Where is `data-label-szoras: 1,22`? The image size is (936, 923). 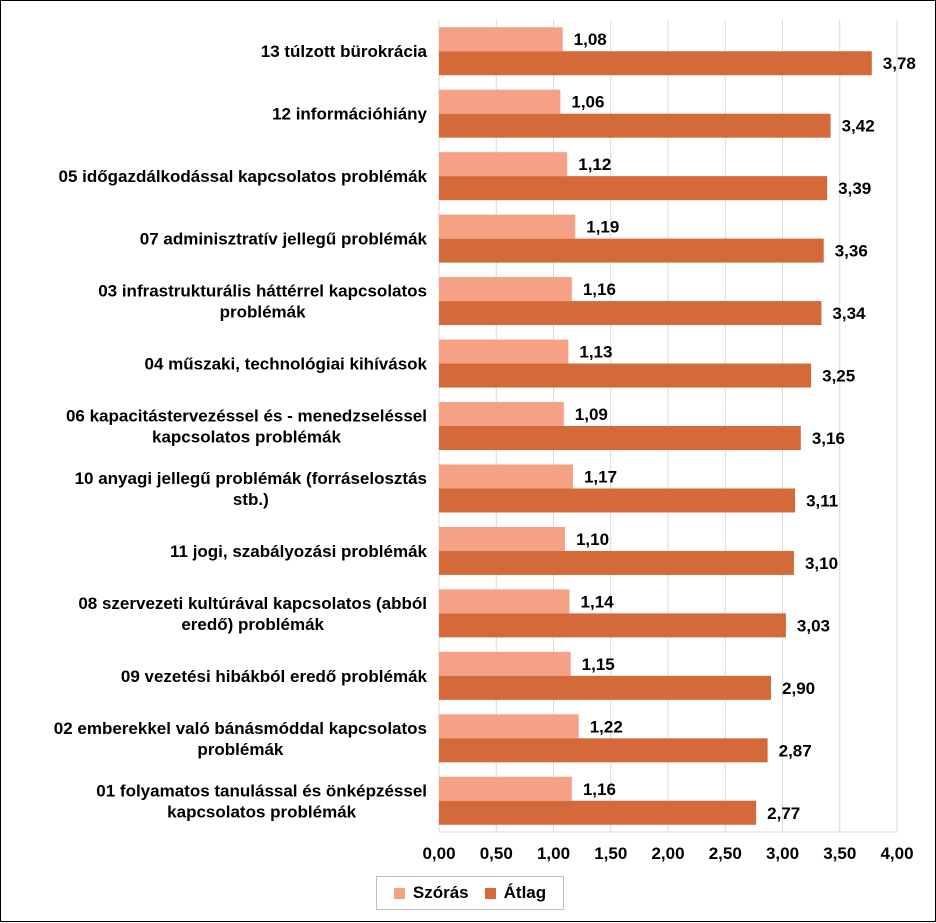
data-label-szoras: 1,22 is located at coordinates (606, 726).